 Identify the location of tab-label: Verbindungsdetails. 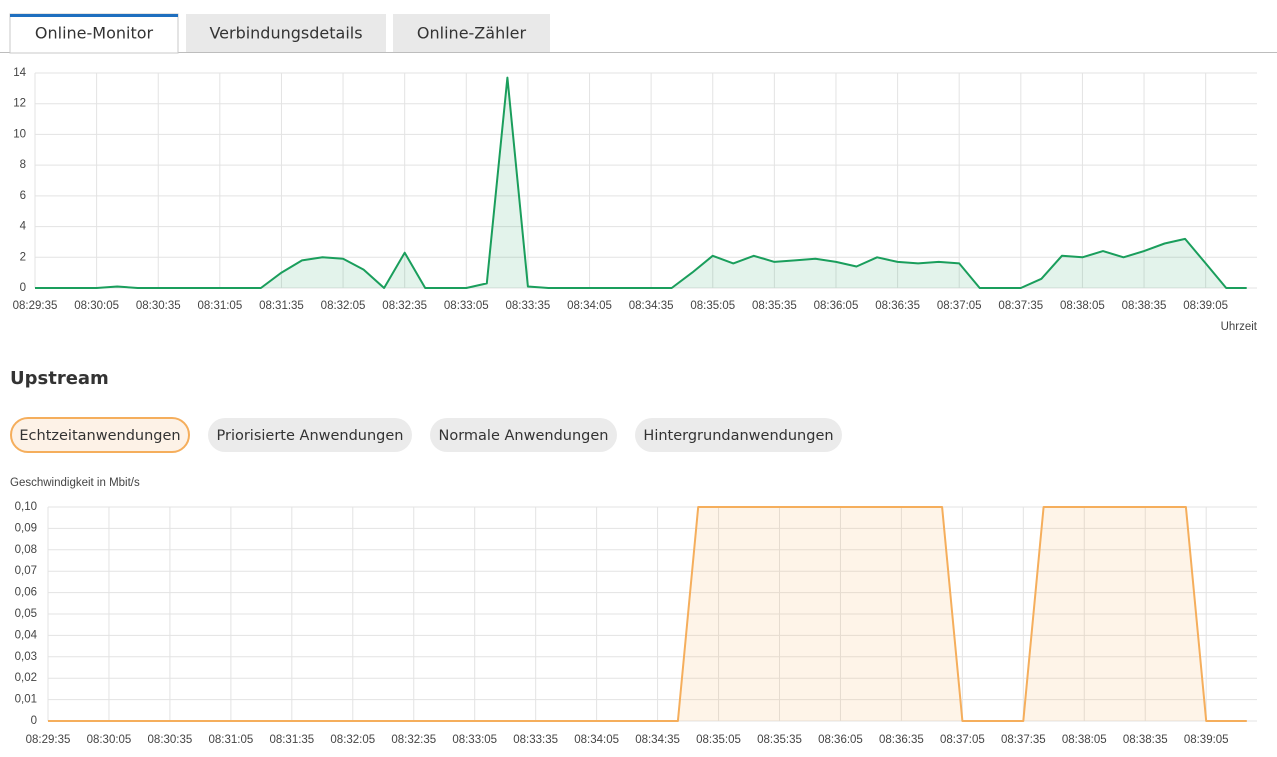
(285, 33).